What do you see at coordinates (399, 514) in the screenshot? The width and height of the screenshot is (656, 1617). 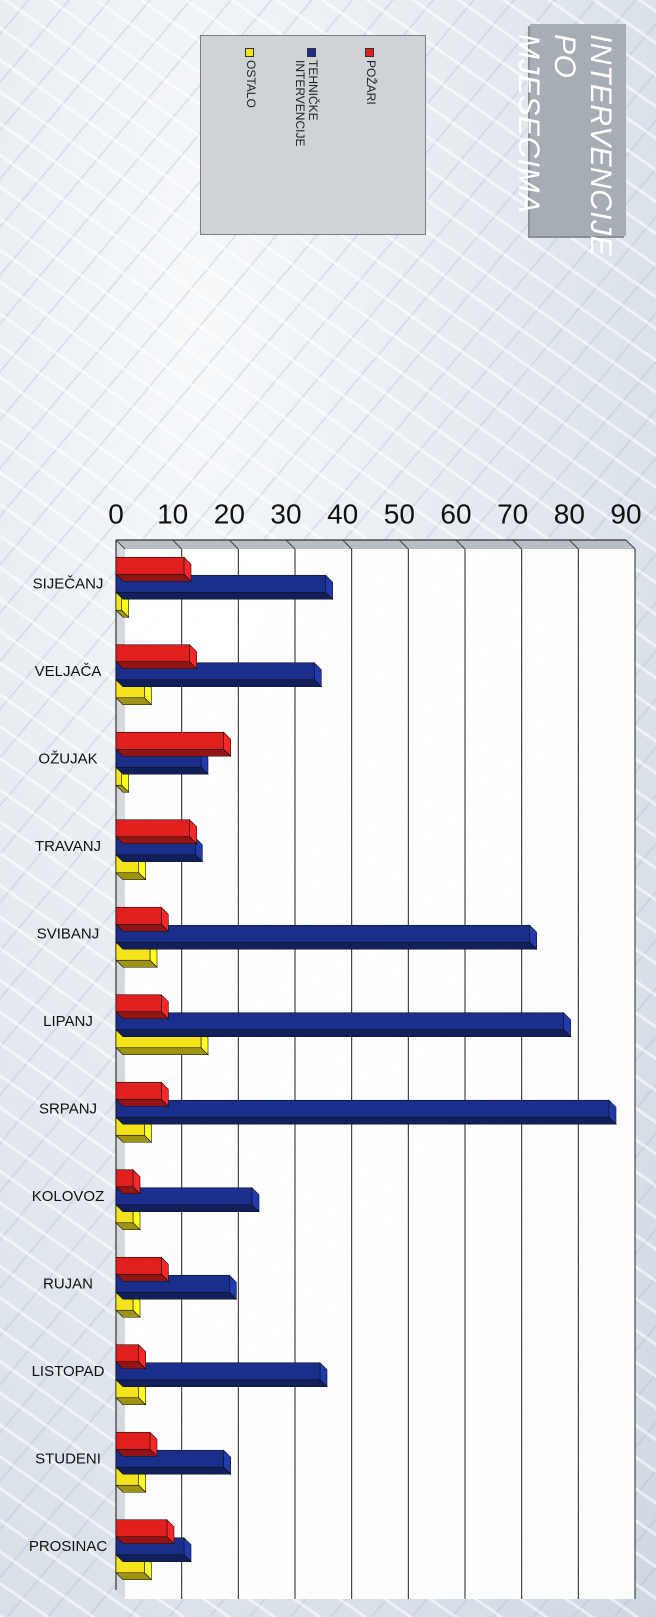 I see `y-tick-label: 50` at bounding box center [399, 514].